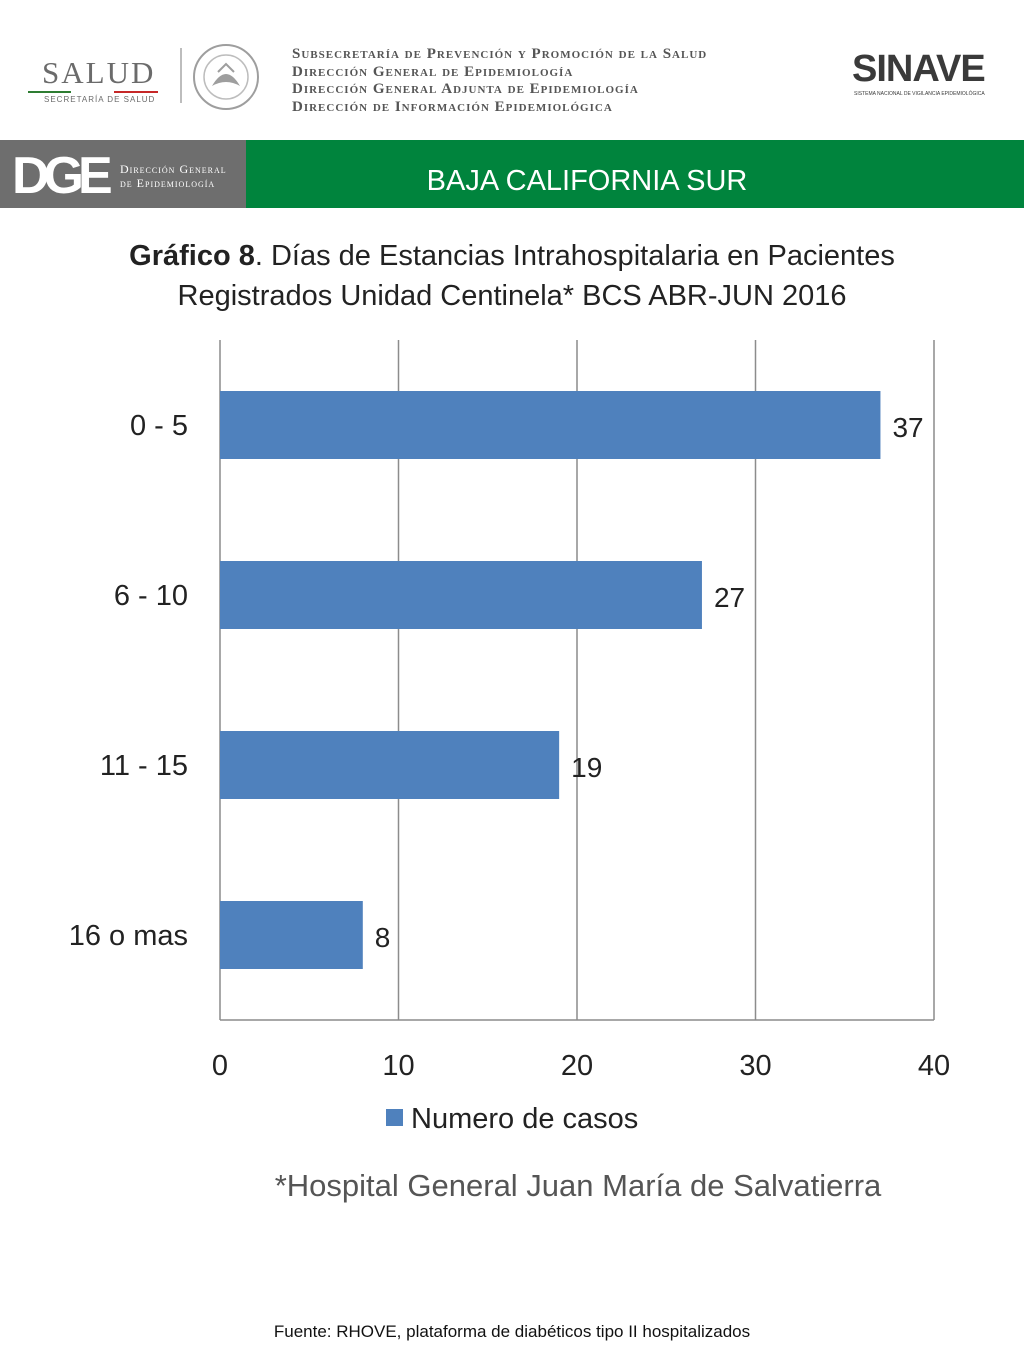 This screenshot has width=1024, height=1365. What do you see at coordinates (192, 256) in the screenshot?
I see `chart-title-bold: Gráfico 8` at bounding box center [192, 256].